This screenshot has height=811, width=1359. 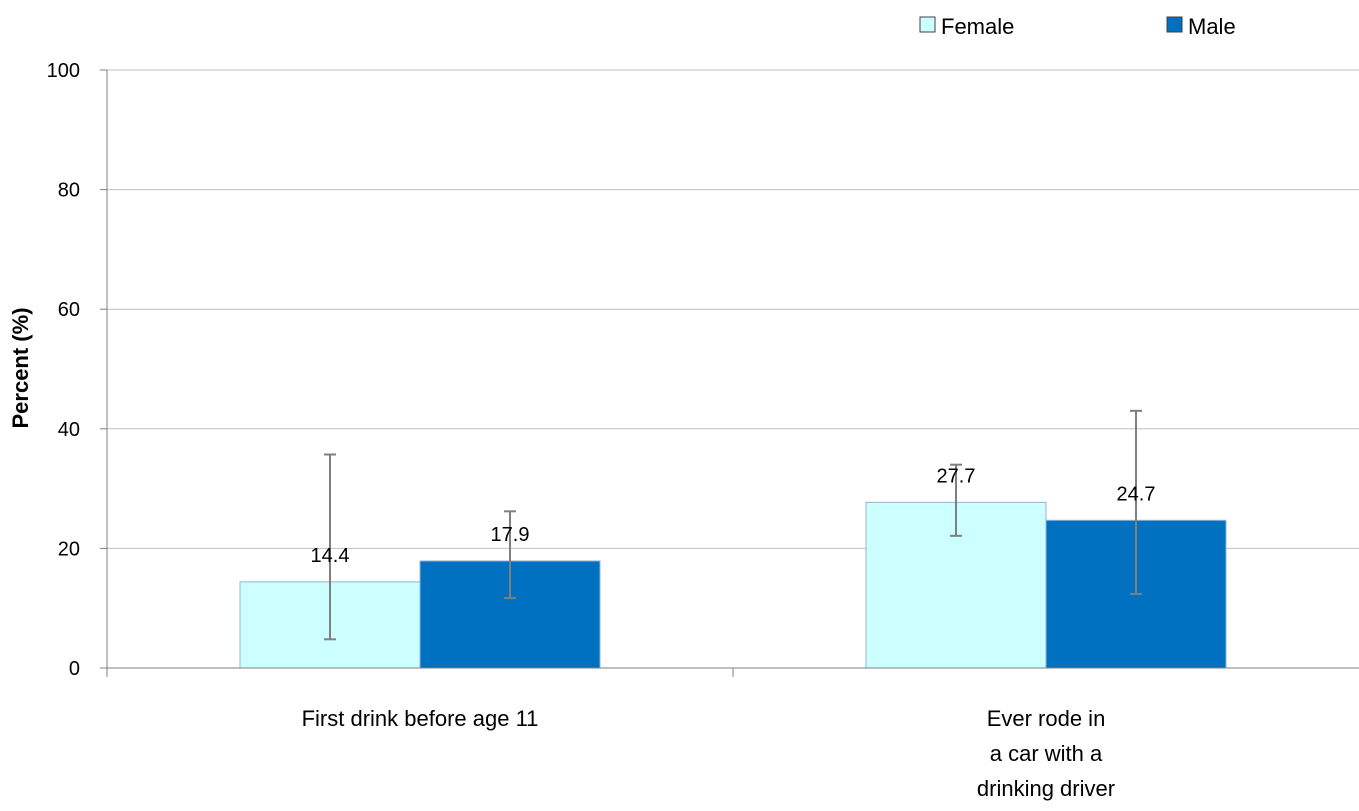 What do you see at coordinates (1212, 26) in the screenshot?
I see `legend-label-male: Male` at bounding box center [1212, 26].